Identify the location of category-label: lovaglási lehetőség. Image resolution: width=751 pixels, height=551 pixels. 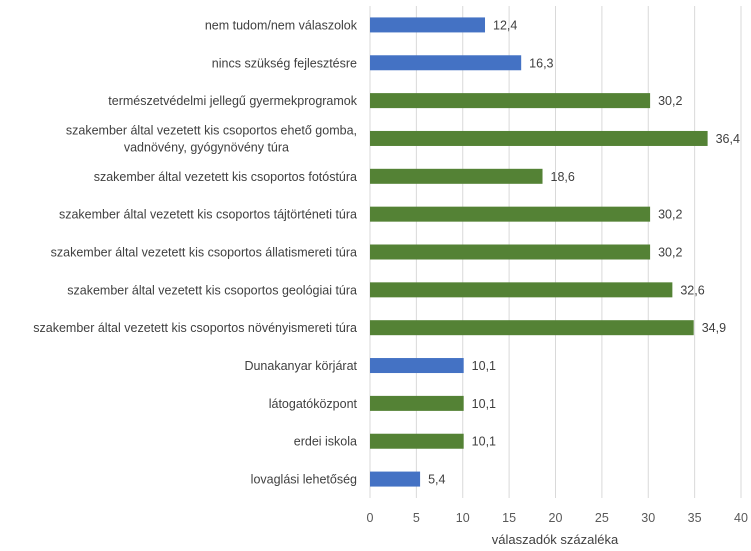
(304, 480).